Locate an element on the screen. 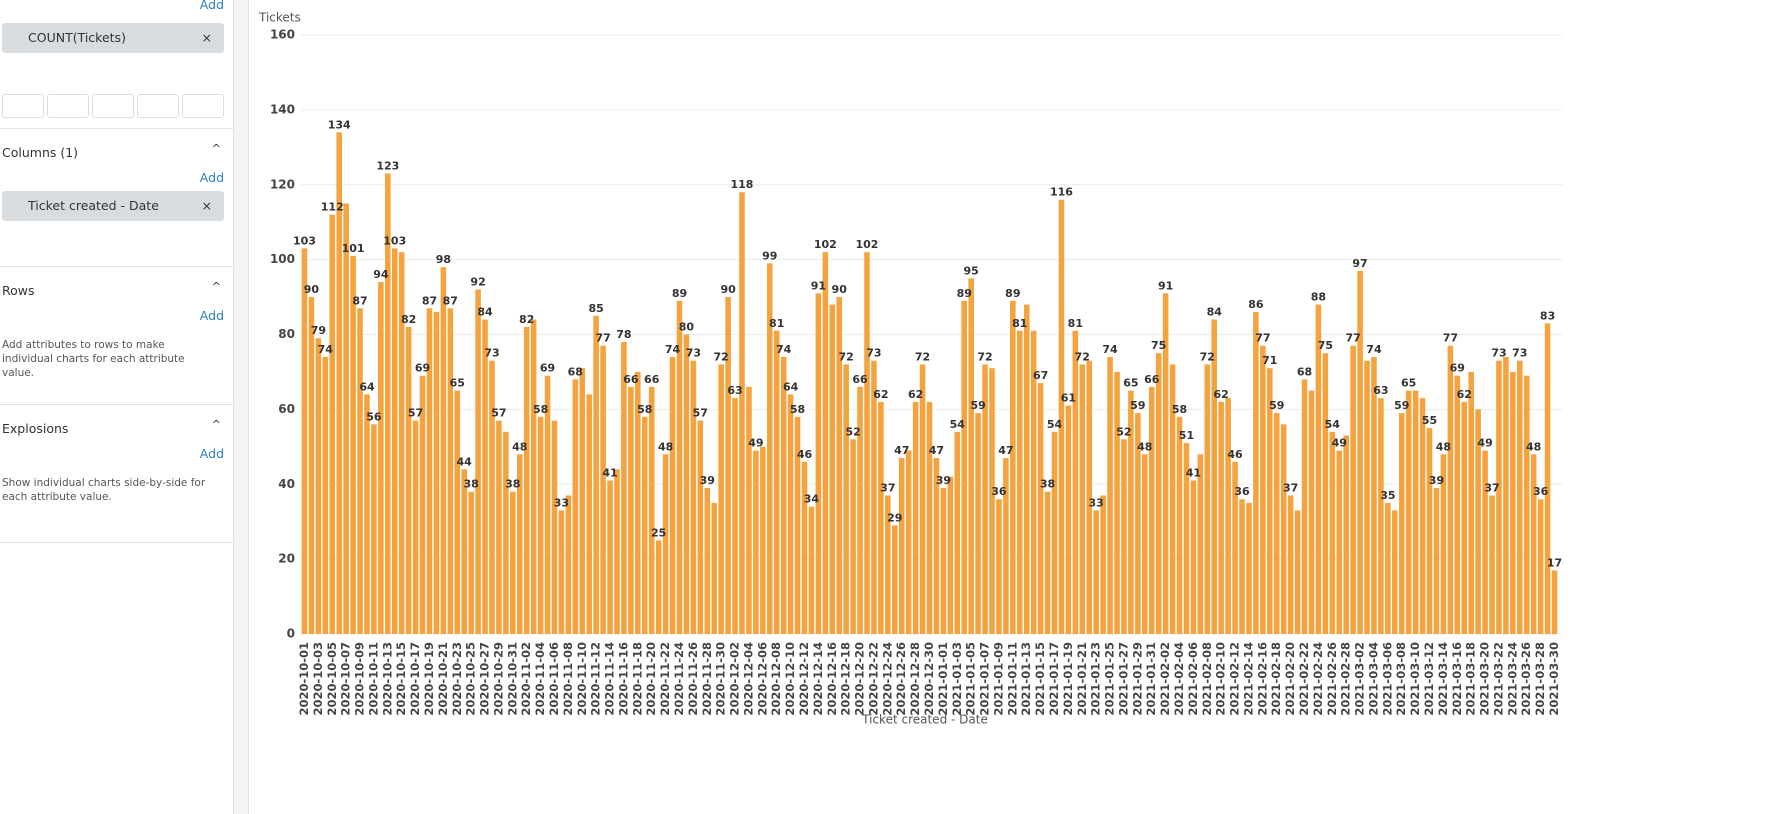 The height and width of the screenshot is (814, 1775). x-tick-label: 2021-03-02 is located at coordinates (1360, 679).